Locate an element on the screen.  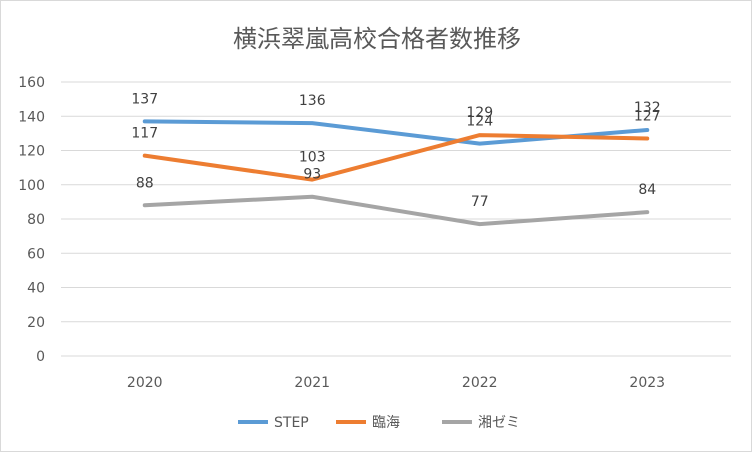
x-tick-label: 2022 is located at coordinates (480, 383).